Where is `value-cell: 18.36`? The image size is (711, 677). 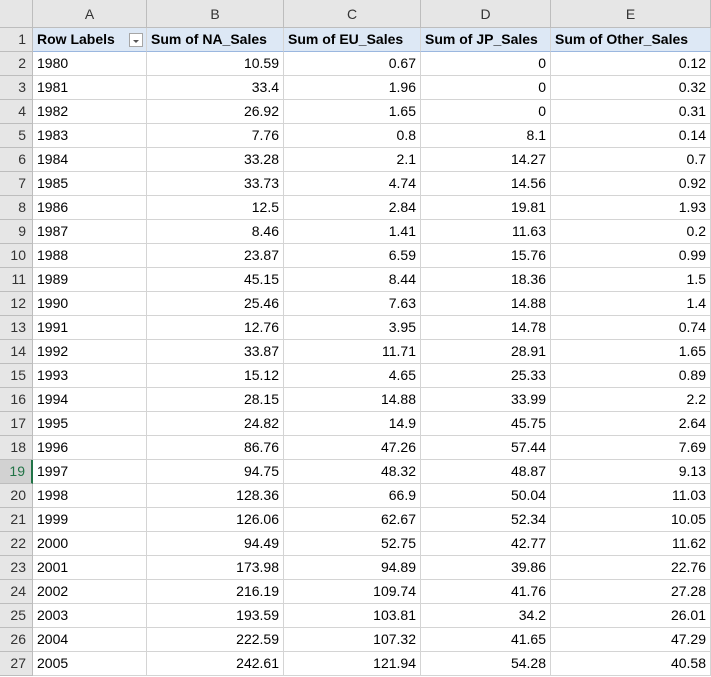
value-cell: 18.36 is located at coordinates (486, 280).